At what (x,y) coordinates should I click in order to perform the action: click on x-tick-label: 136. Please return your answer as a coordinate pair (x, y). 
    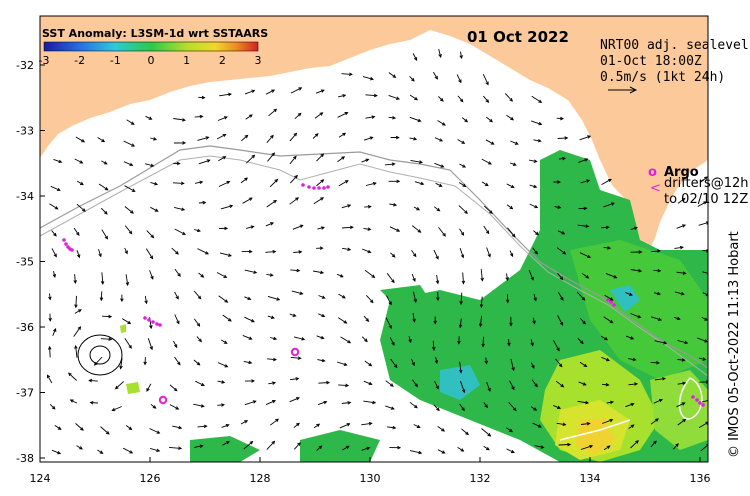
    Looking at the image, I should click on (700, 478).